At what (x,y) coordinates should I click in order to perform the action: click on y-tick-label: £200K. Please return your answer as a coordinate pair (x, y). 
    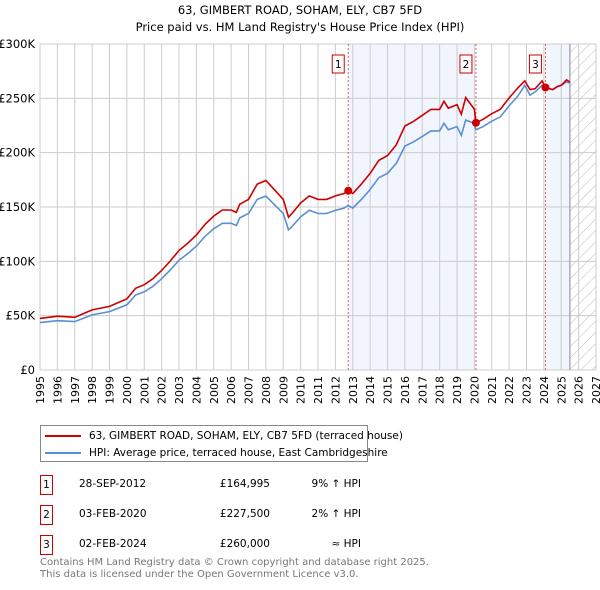
    Looking at the image, I should click on (17, 153).